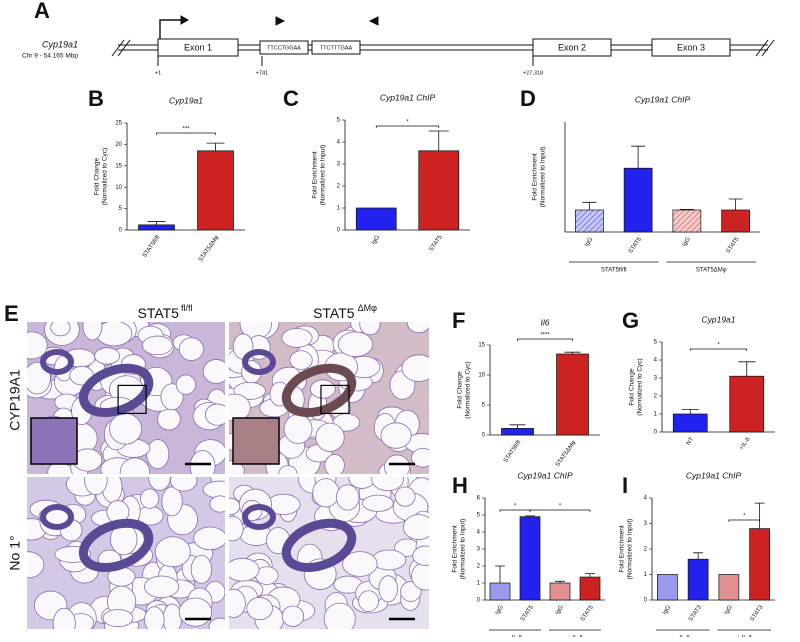 The height and width of the screenshot is (642, 800). Describe the element at coordinates (691, 441) in the screenshot. I see `x-tick-label: NT` at that location.